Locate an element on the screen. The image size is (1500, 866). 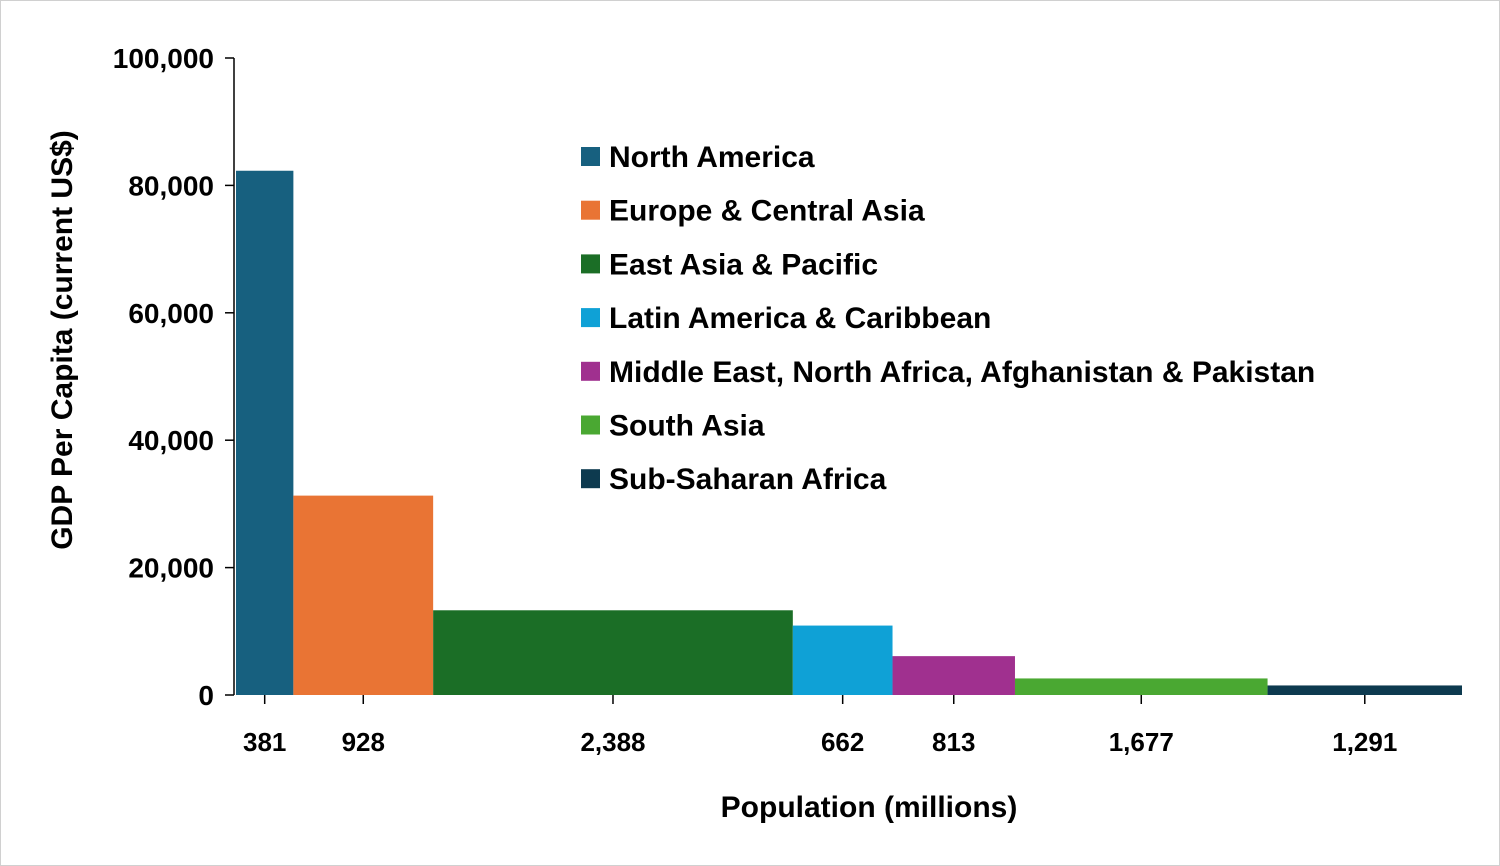
x-tick-label: 813 is located at coordinates (953, 742).